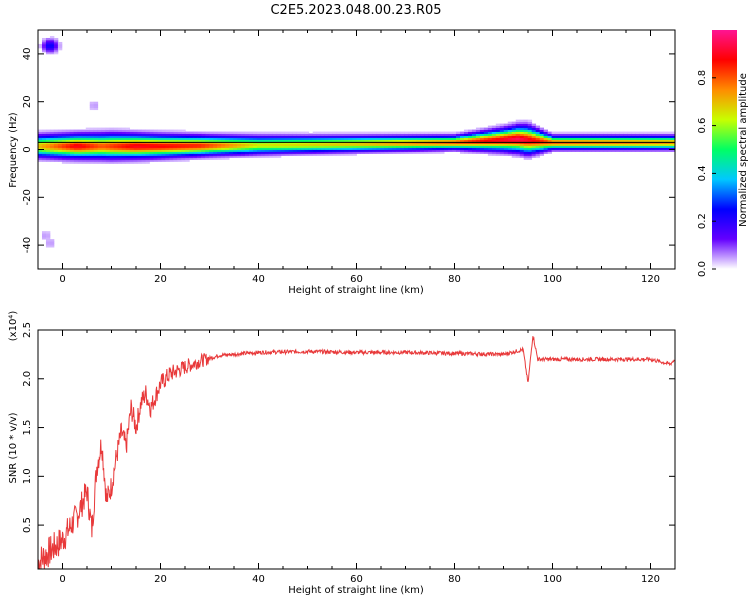 Image resolution: width=750 pixels, height=600 pixels. I want to click on x-tick-label: 20, so click(160, 579).